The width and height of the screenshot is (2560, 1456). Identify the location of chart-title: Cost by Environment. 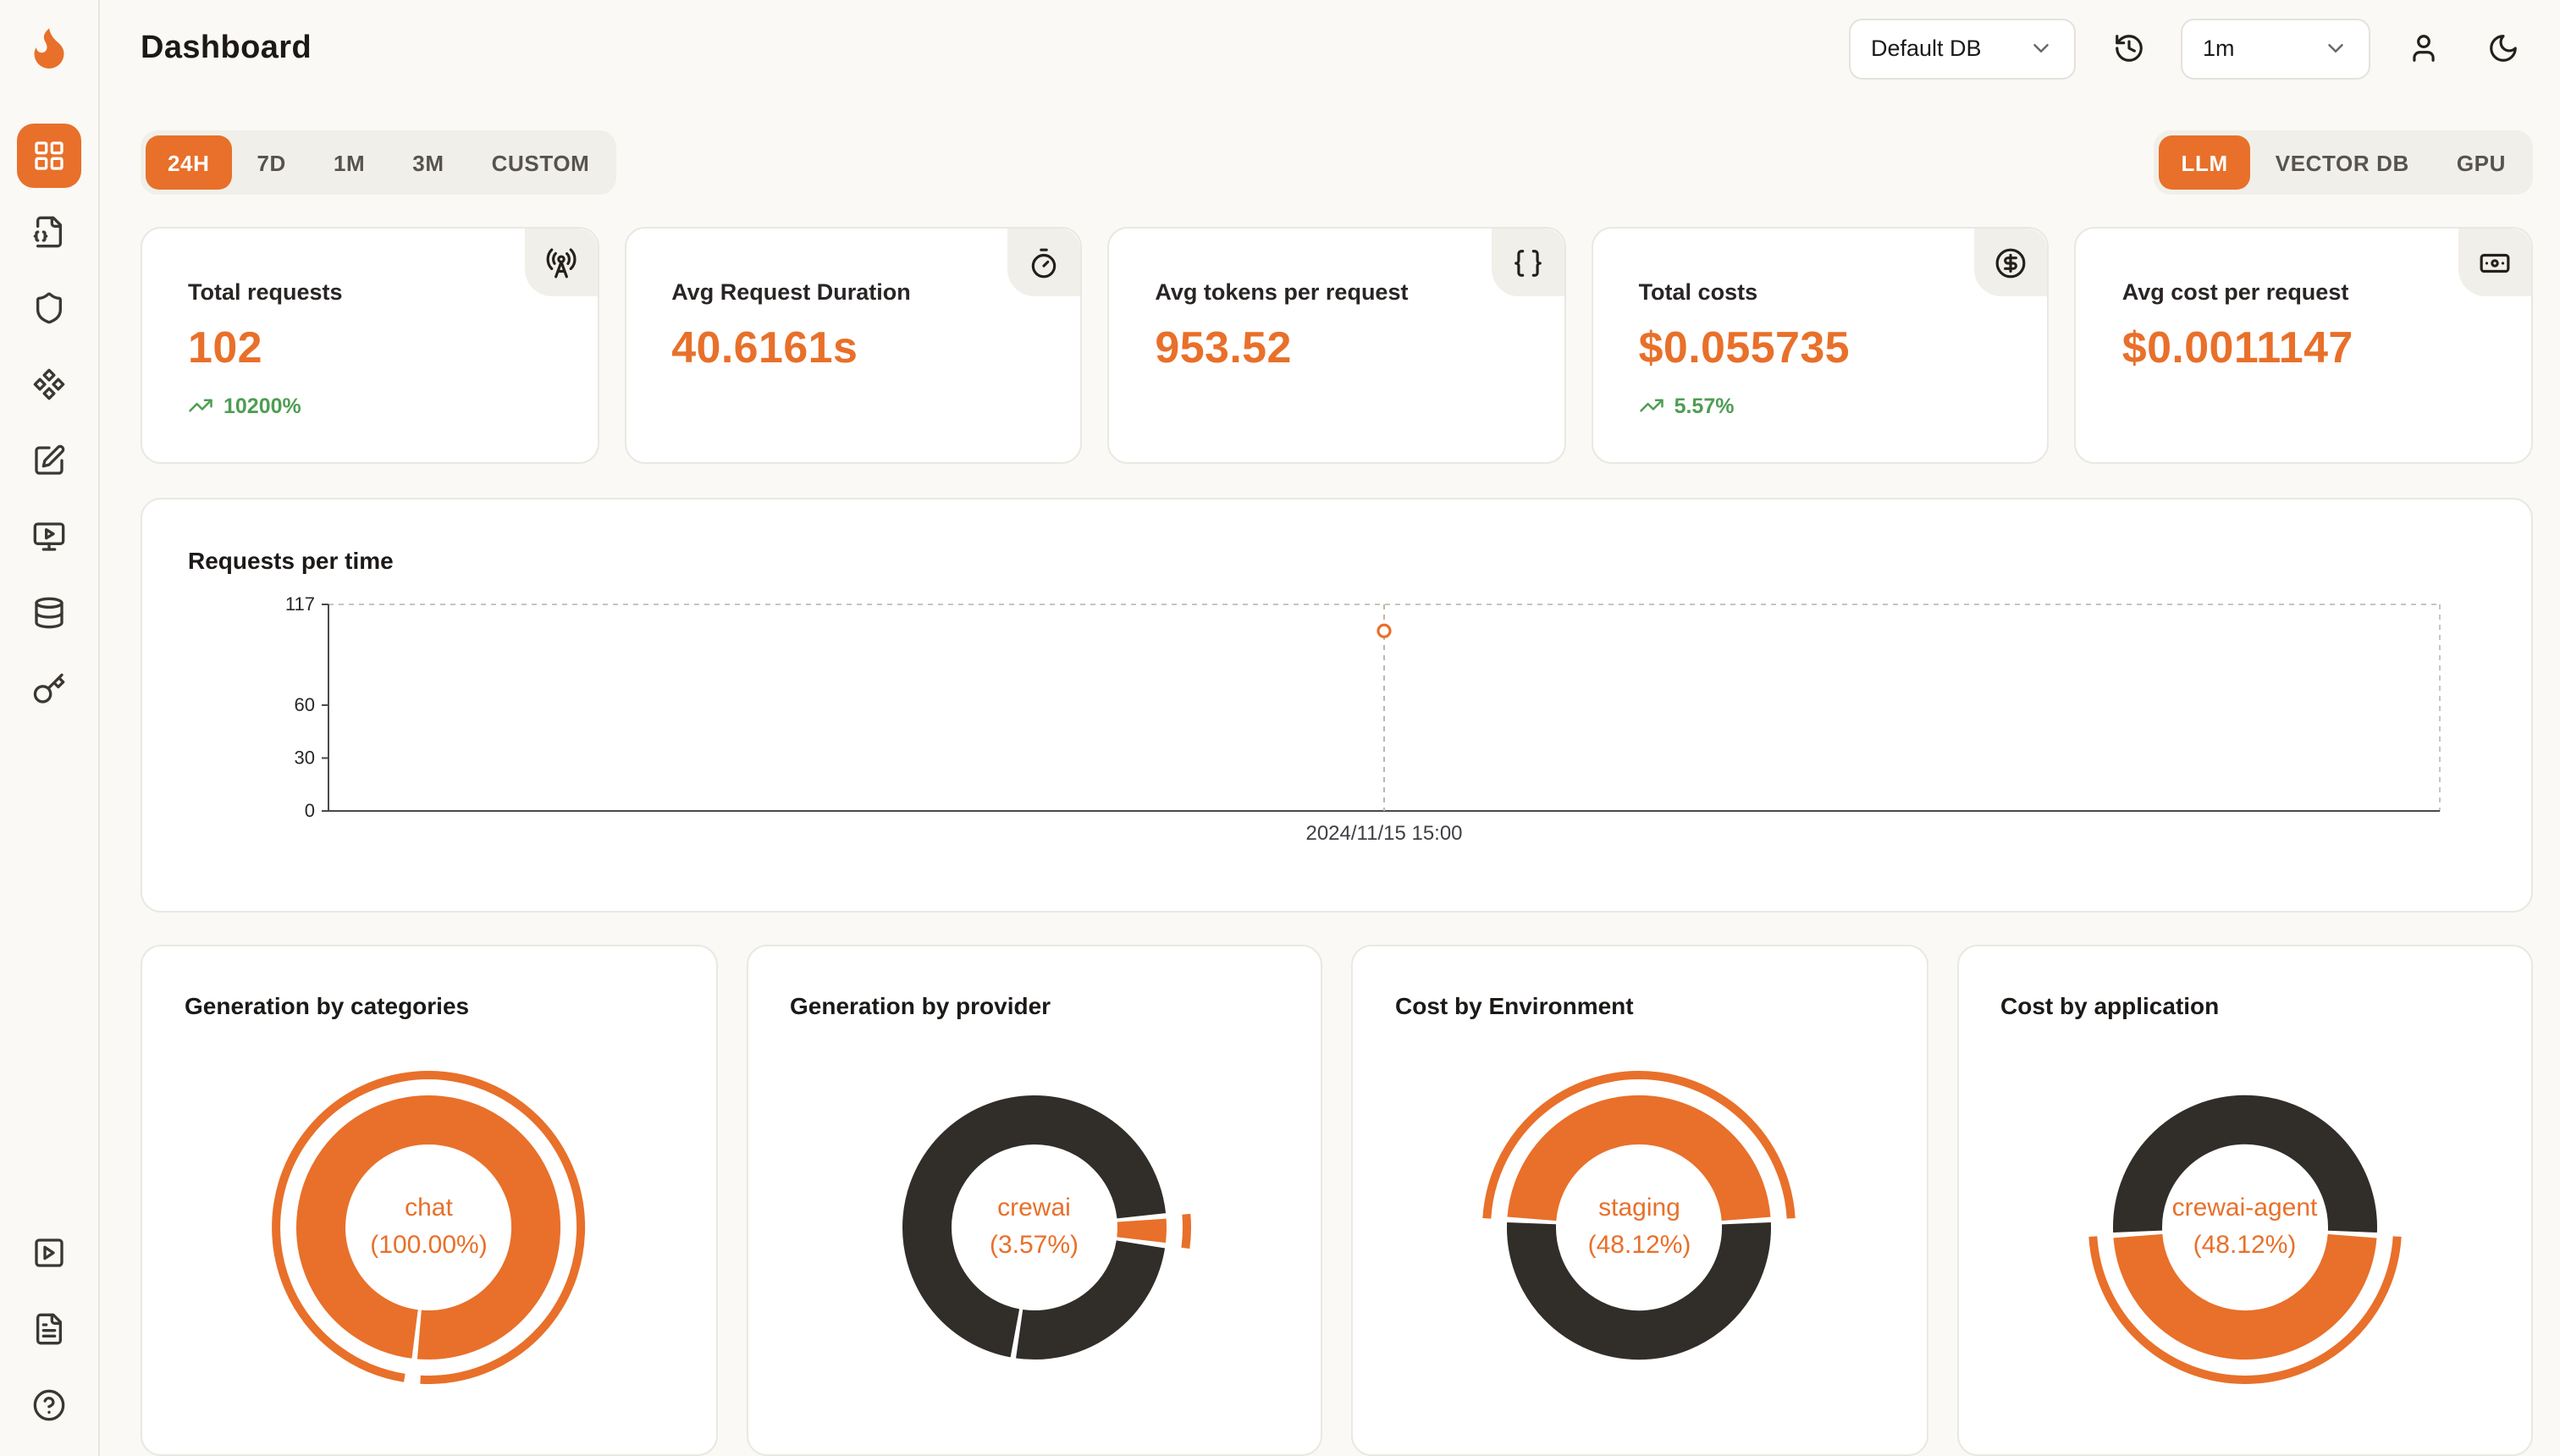
(1514, 1005).